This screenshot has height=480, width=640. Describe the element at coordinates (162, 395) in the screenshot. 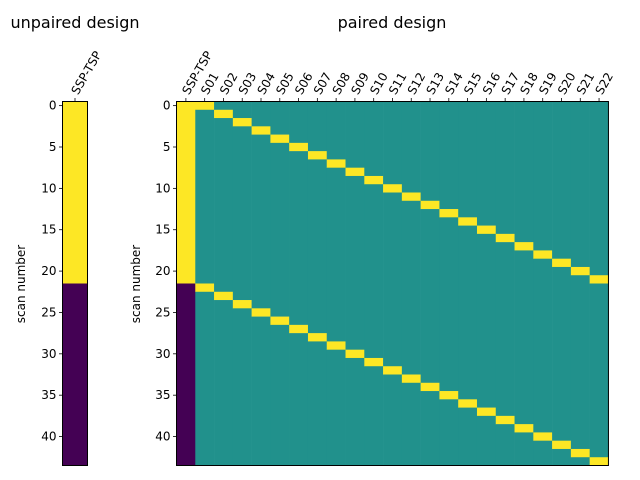

I see `paired-ytick-label-35: 35` at that location.